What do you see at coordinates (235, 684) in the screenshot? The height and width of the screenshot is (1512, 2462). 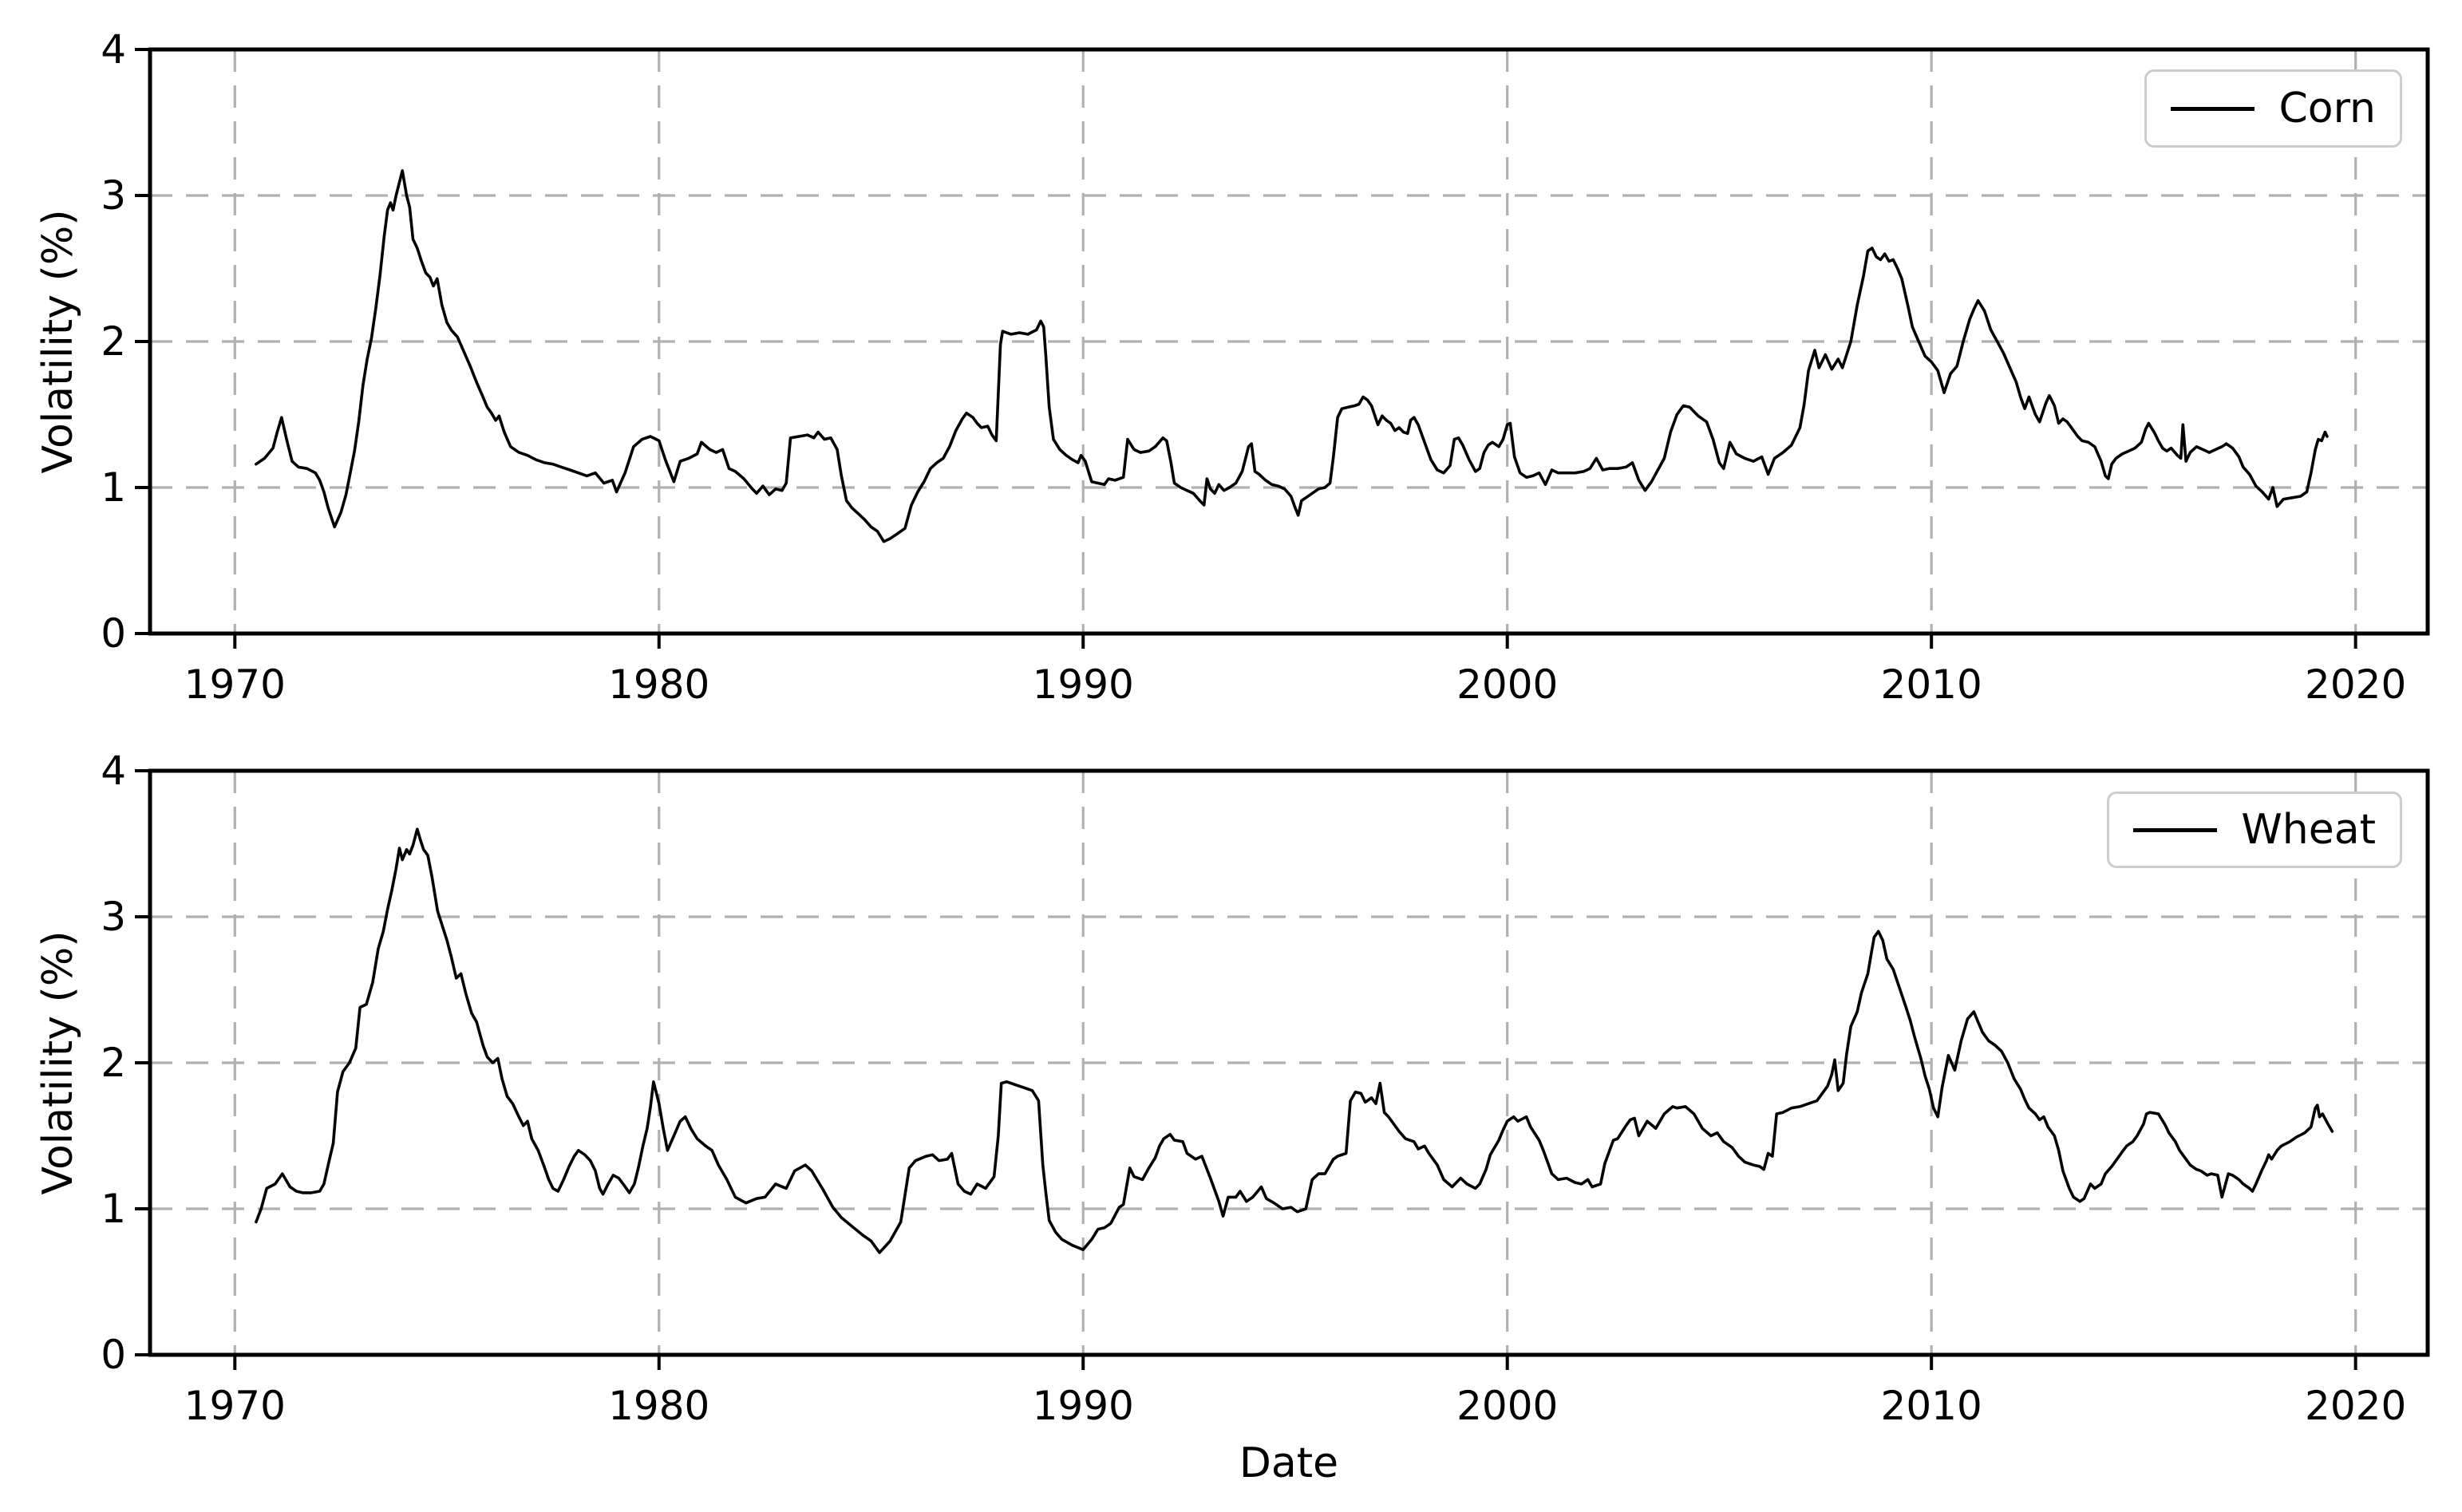 I see `corn-x-tick-label-1970: 1970` at bounding box center [235, 684].